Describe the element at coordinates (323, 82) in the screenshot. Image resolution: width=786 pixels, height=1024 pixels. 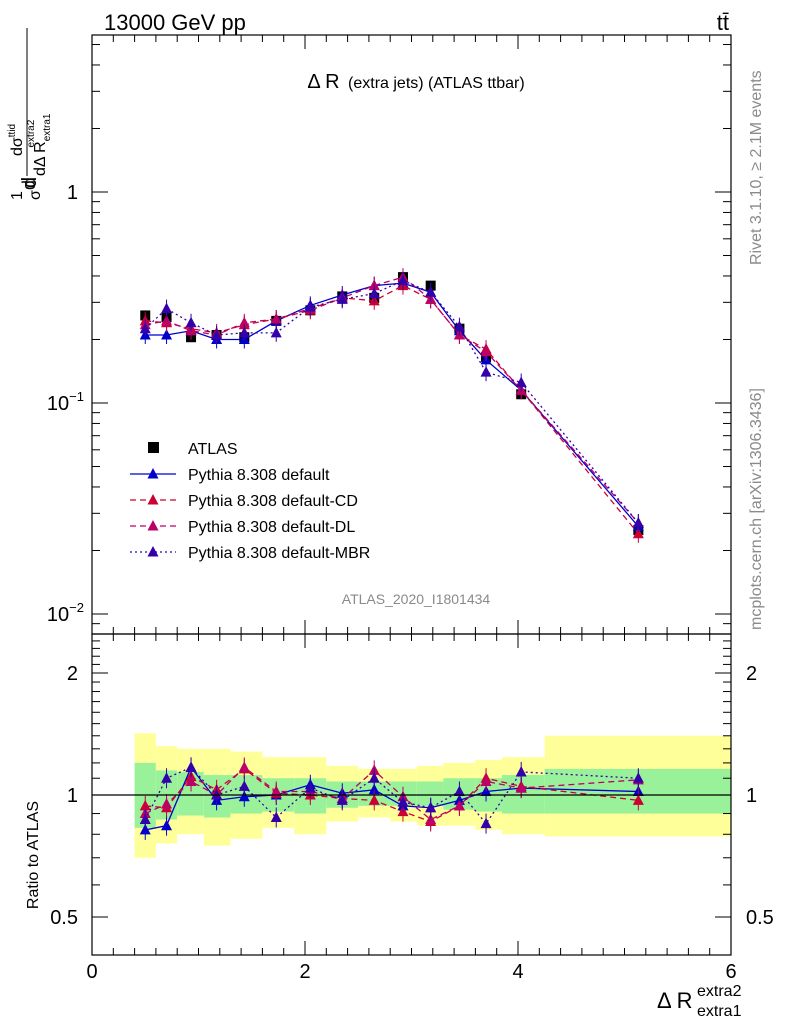
I see `title-main: Δ R` at that location.